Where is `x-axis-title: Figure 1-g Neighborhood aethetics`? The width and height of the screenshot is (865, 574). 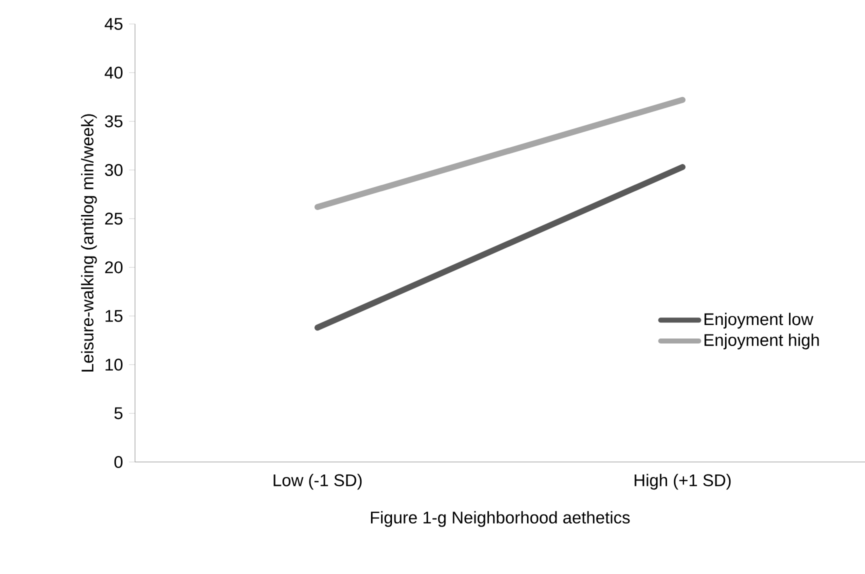 x-axis-title: Figure 1-g Neighborhood aethetics is located at coordinates (500, 519).